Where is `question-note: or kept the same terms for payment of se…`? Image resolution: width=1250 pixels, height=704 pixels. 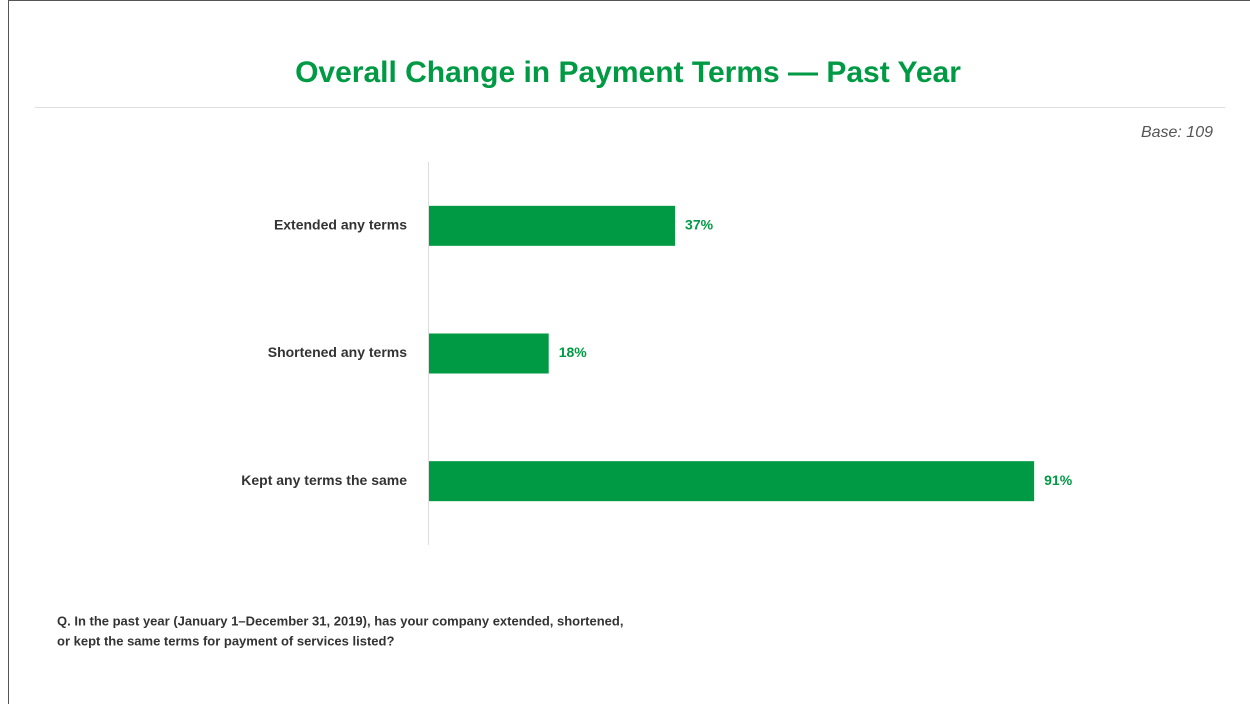 question-note: or kept the same terms for payment of se… is located at coordinates (225, 640).